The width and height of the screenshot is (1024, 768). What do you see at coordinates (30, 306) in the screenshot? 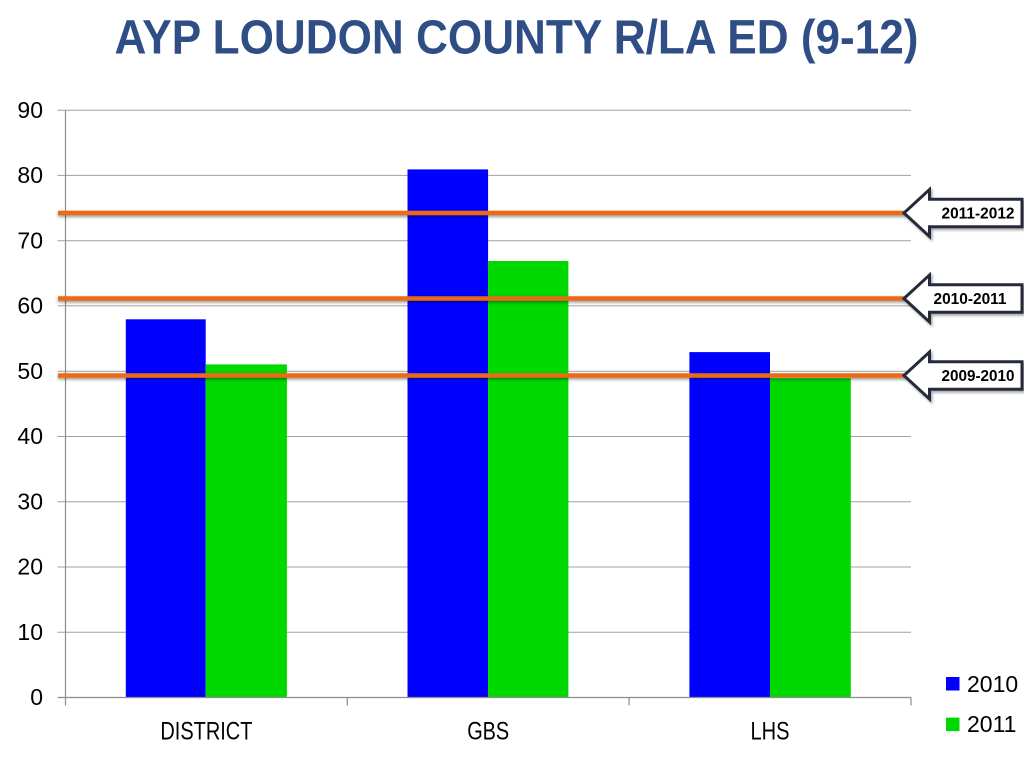
I see `svg-text: 60` at bounding box center [30, 306].